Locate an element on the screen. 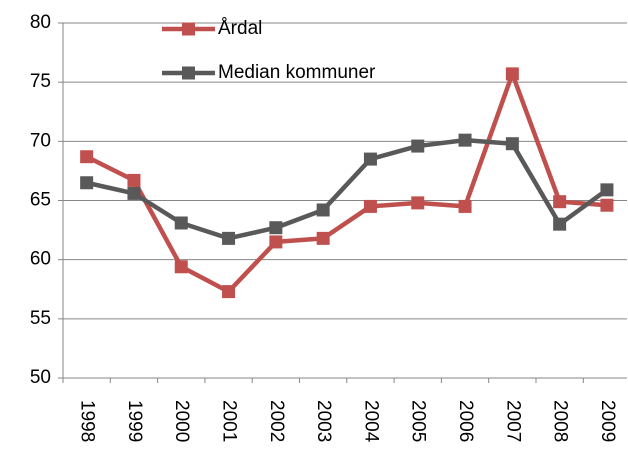 This screenshot has width=628, height=452. x-tick-label: 2003 is located at coordinates (323, 421).